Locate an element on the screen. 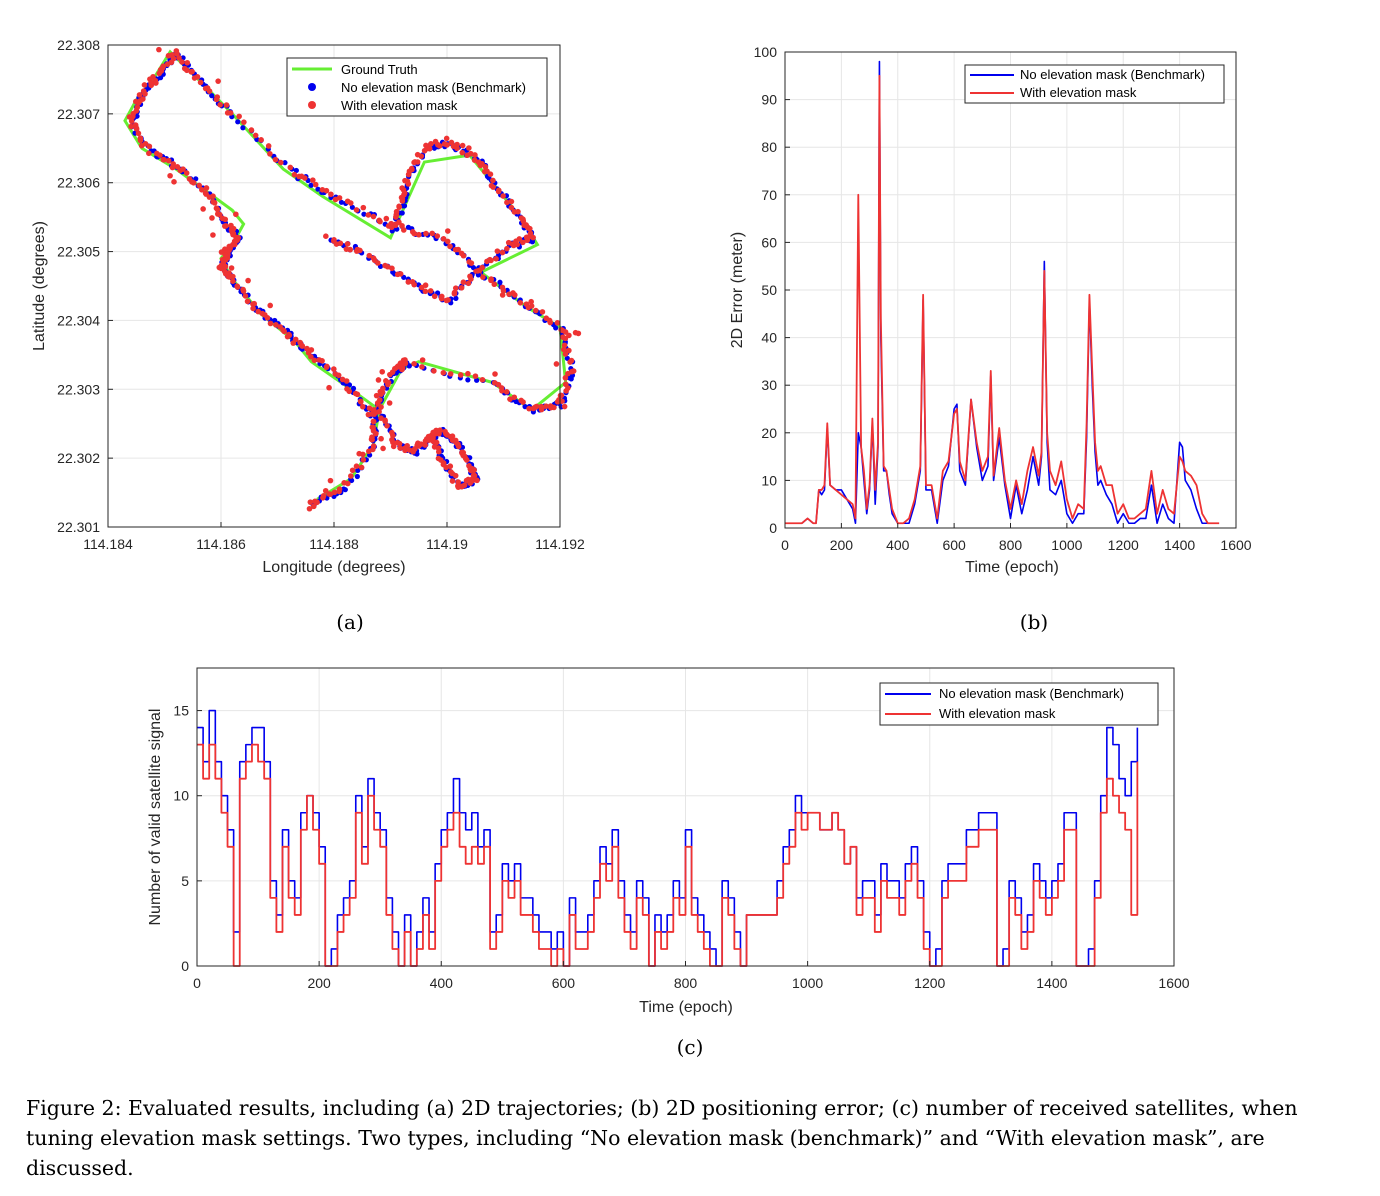 This screenshot has width=1380, height=1196. panel-c-label: (c) is located at coordinates (690, 1047).